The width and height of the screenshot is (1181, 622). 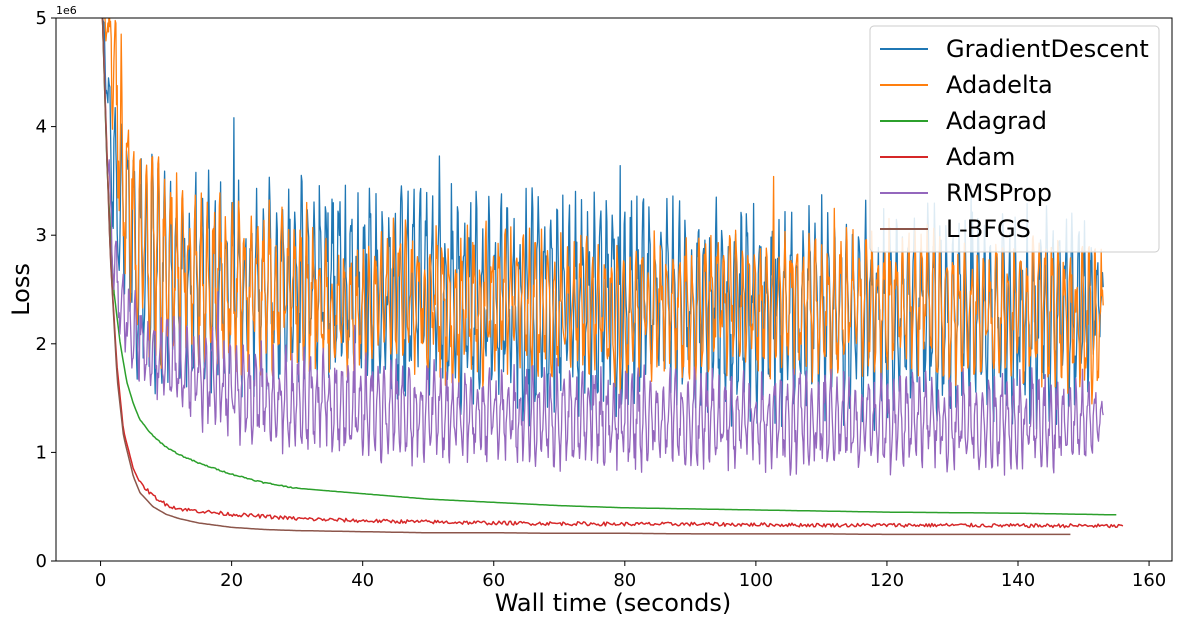 I want to click on y-offset-label: 1e6, so click(x=66, y=10).